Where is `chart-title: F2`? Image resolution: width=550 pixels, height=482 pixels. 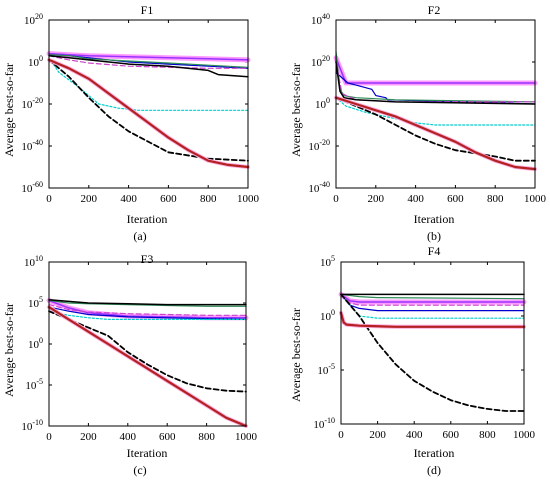 chart-title: F2 is located at coordinates (434, 10).